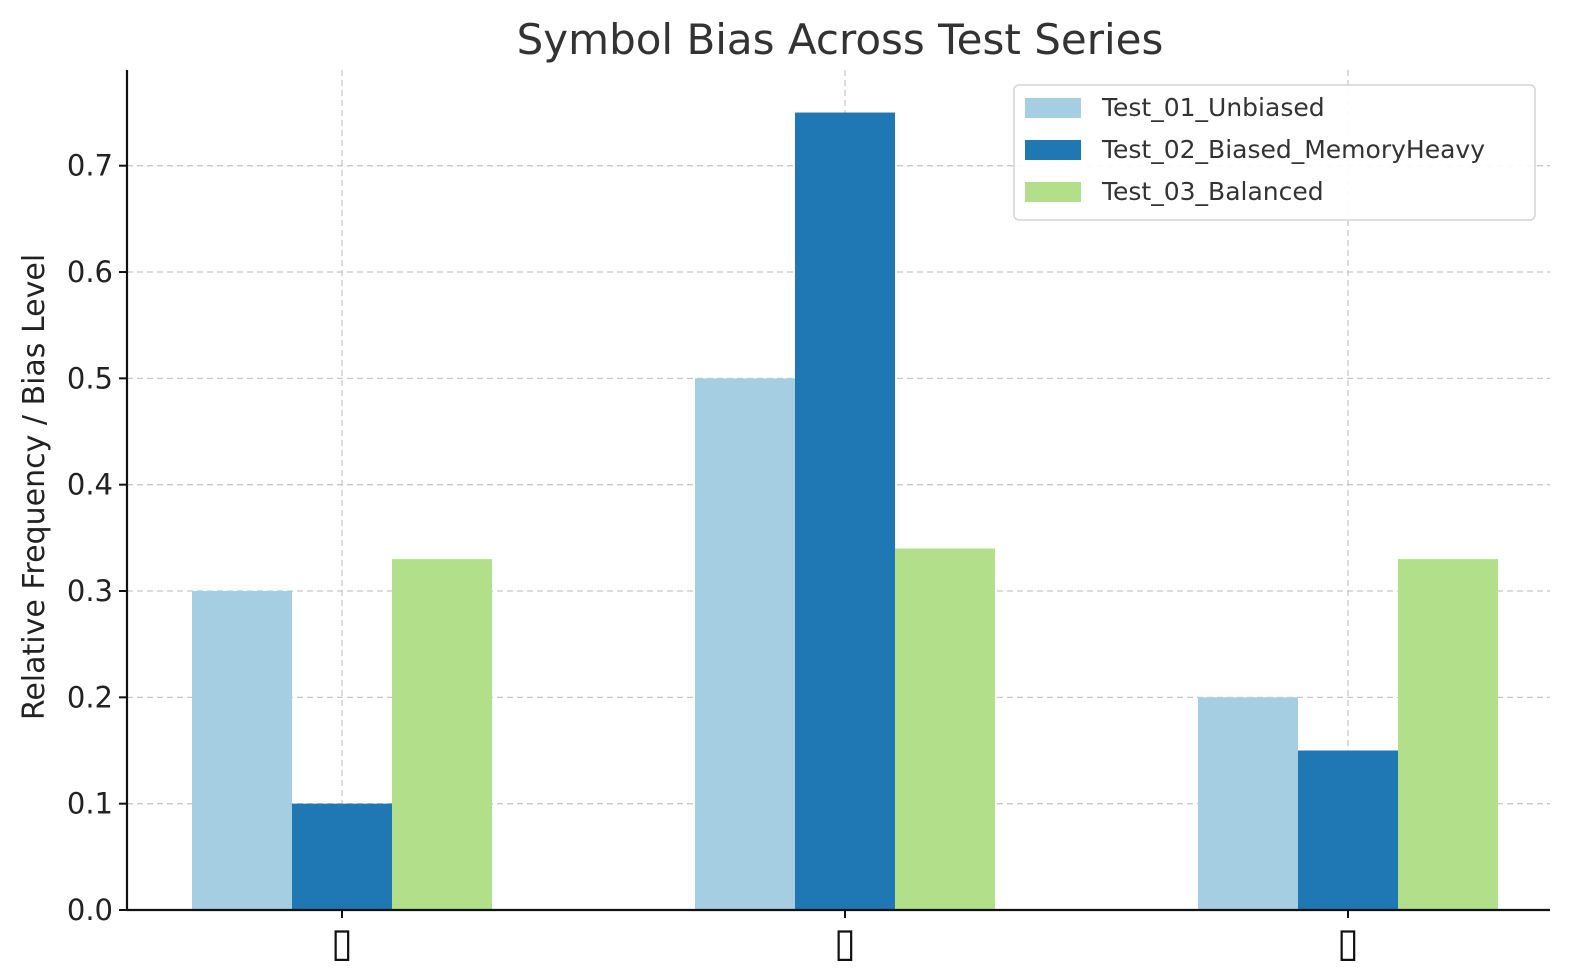  What do you see at coordinates (90, 804) in the screenshot?
I see `y-tick-label: 0.1` at bounding box center [90, 804].